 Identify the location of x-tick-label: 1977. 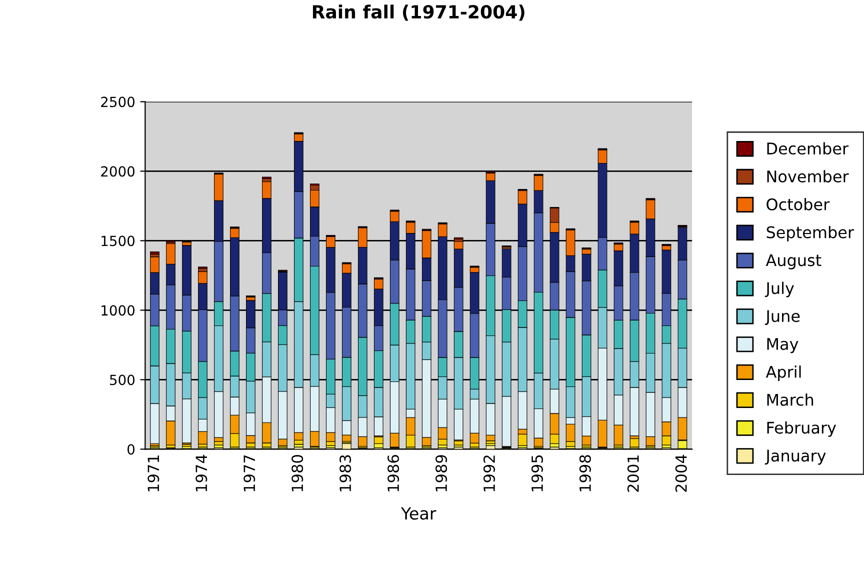
(250, 473).